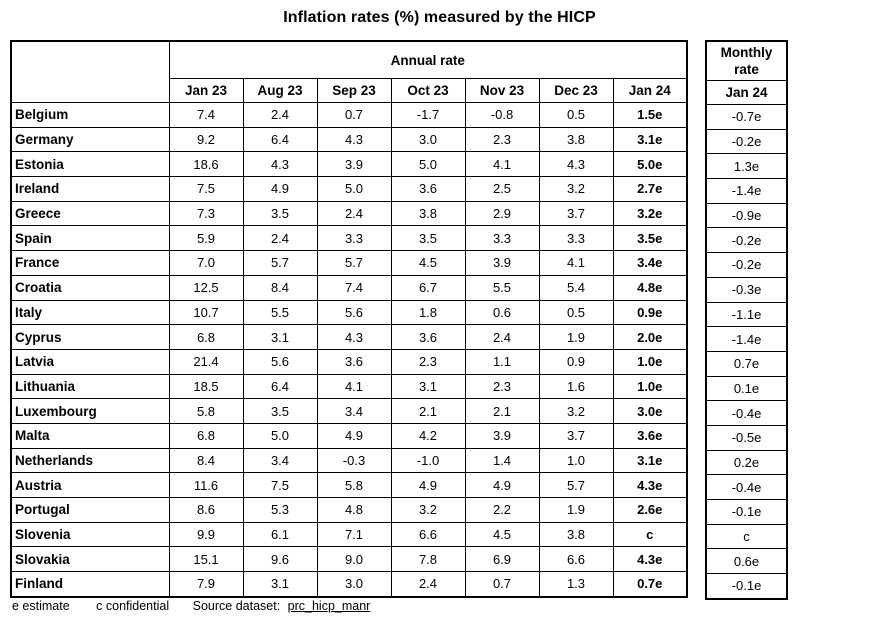 Image resolution: width=879 pixels, height=626 pixels. What do you see at coordinates (206, 90) in the screenshot?
I see `column-header-jan23: Jan 23` at bounding box center [206, 90].